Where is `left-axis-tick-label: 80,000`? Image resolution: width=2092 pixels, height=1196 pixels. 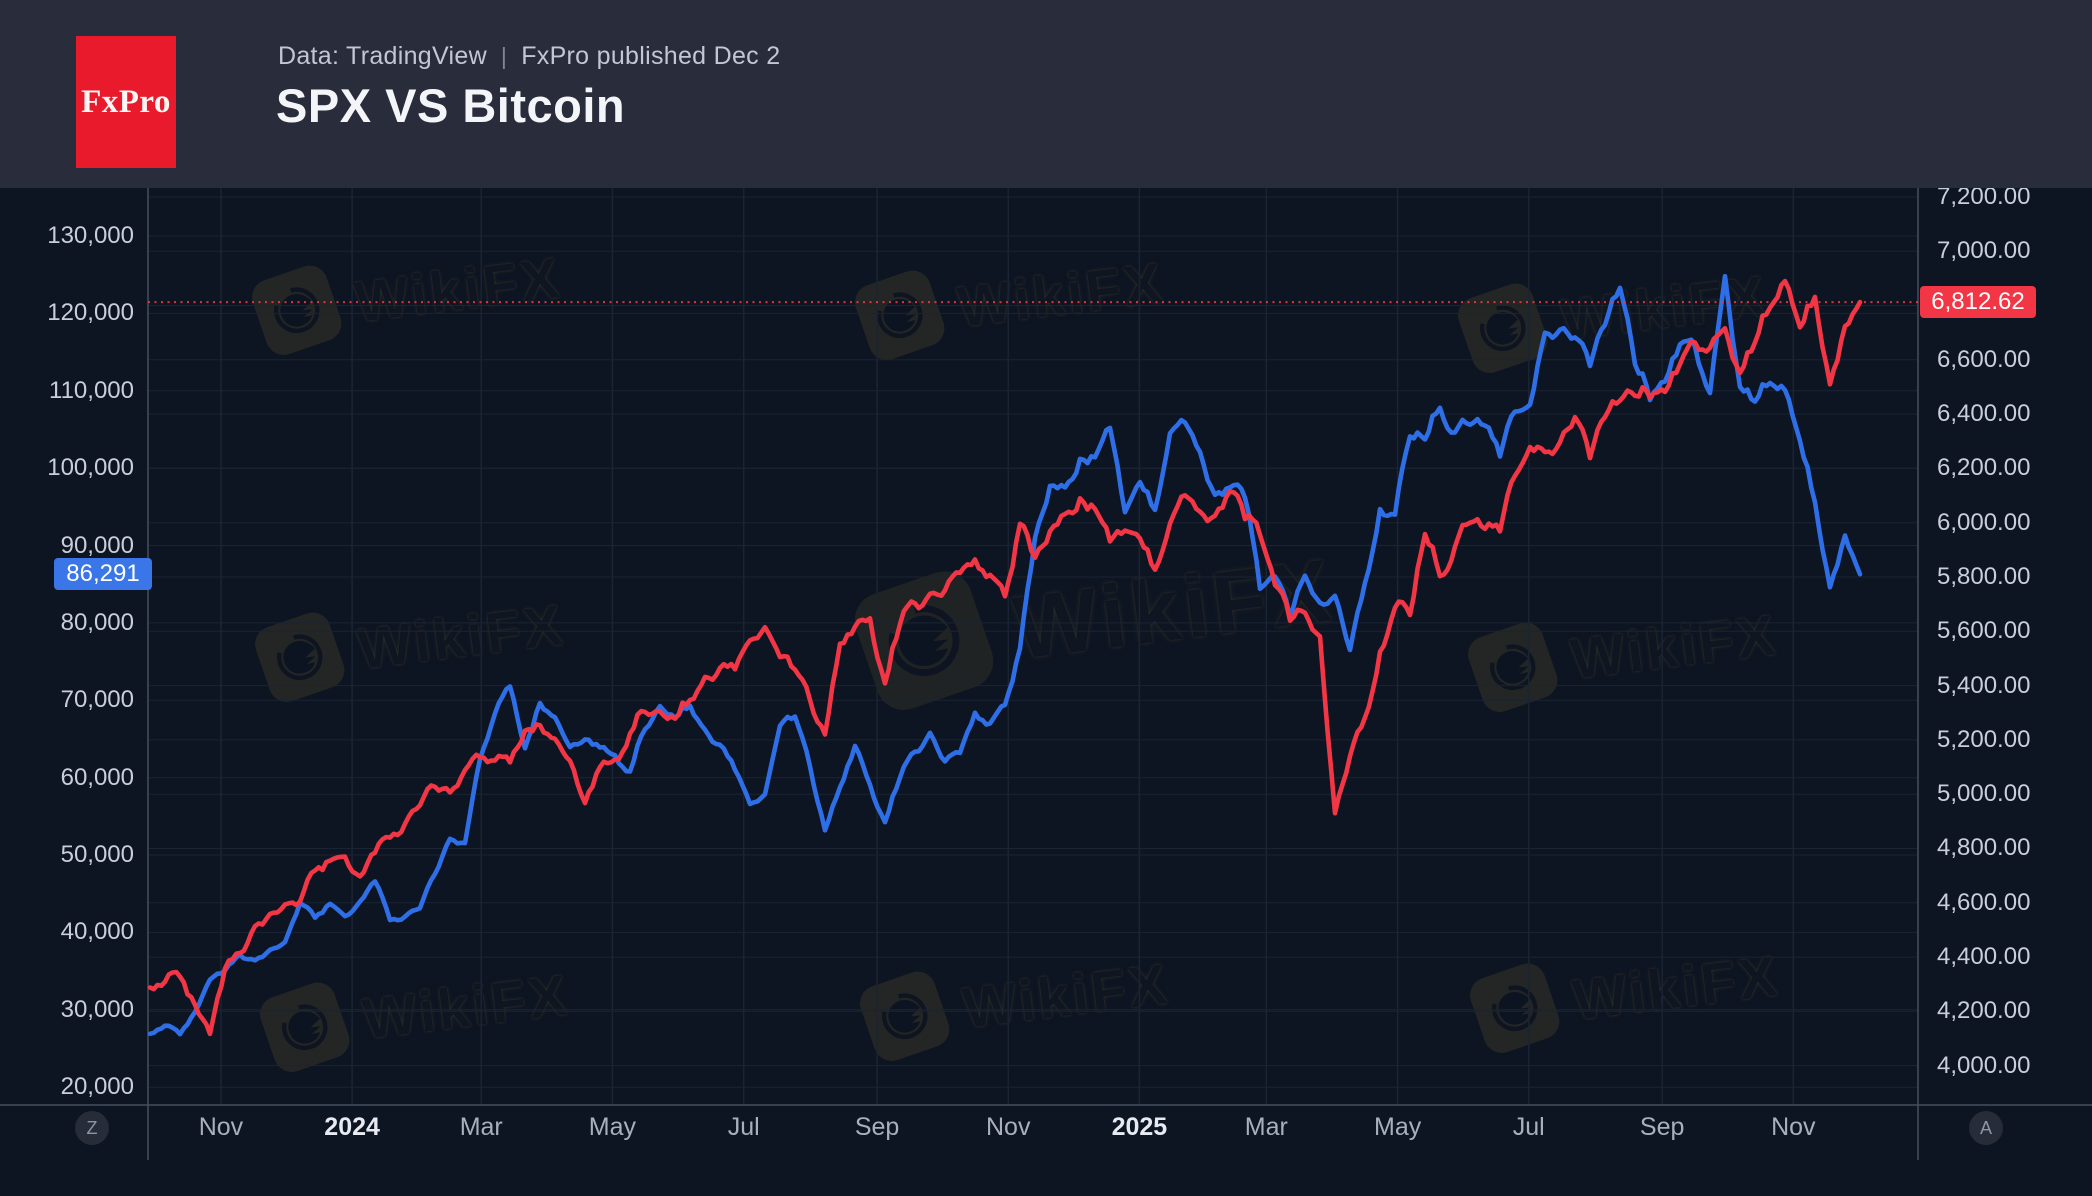 left-axis-tick-label: 80,000 is located at coordinates (97, 622).